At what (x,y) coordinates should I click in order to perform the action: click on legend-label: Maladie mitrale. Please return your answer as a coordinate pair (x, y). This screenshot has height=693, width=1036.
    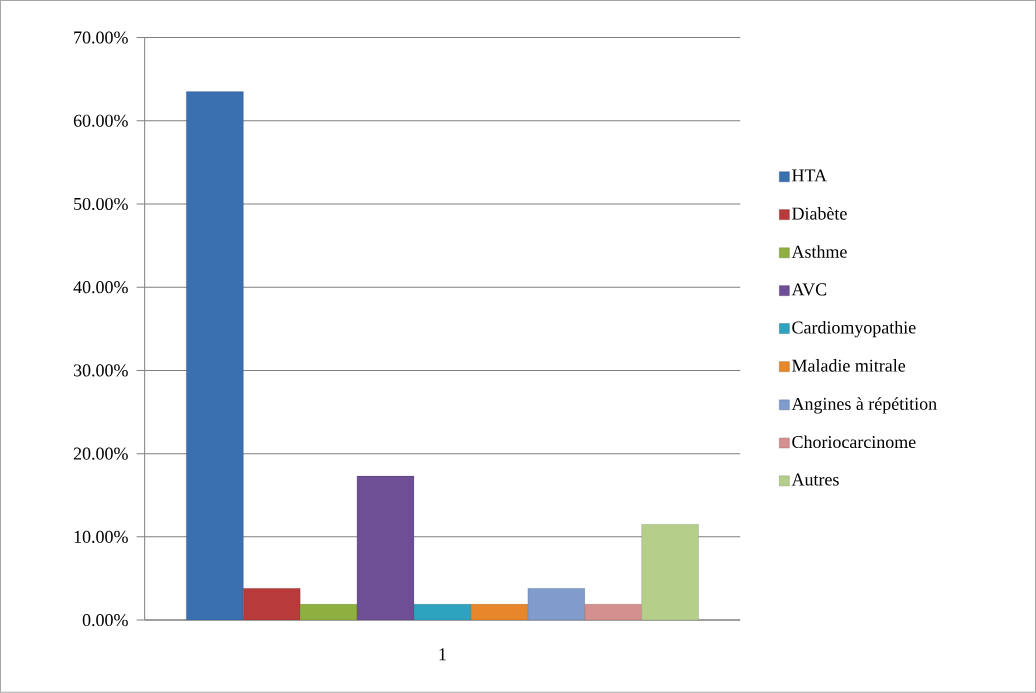
    Looking at the image, I should click on (849, 365).